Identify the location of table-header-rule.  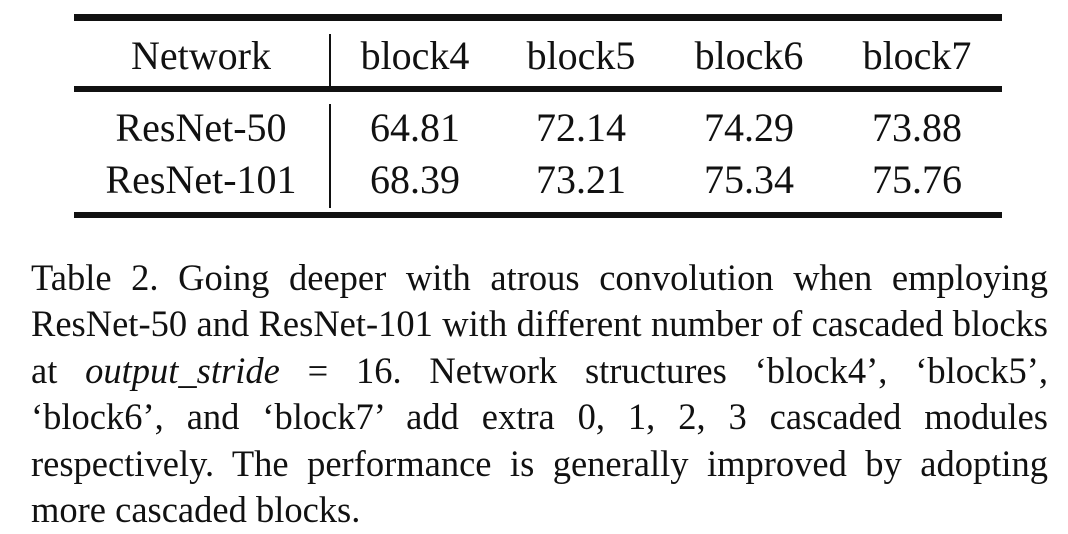
(538, 89).